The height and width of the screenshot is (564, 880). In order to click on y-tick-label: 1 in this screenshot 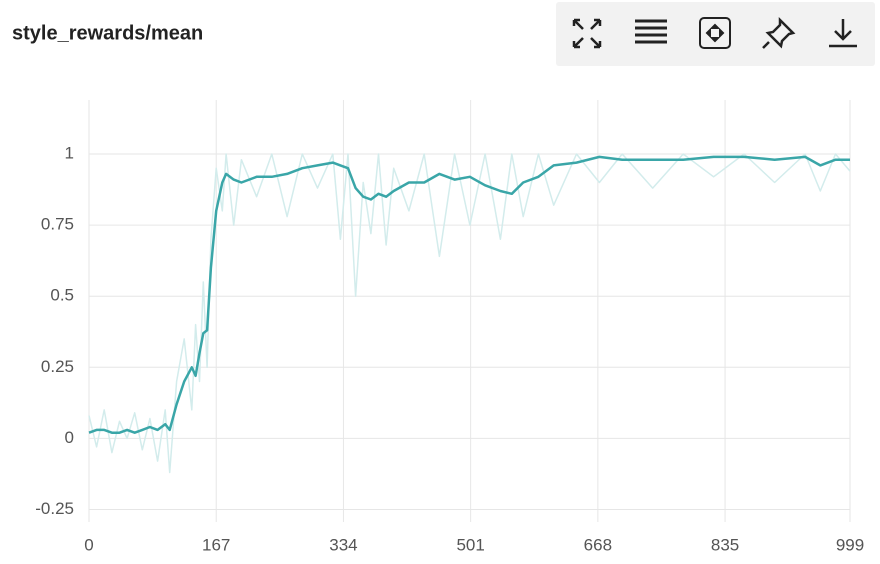, I will do `click(69, 153)`.